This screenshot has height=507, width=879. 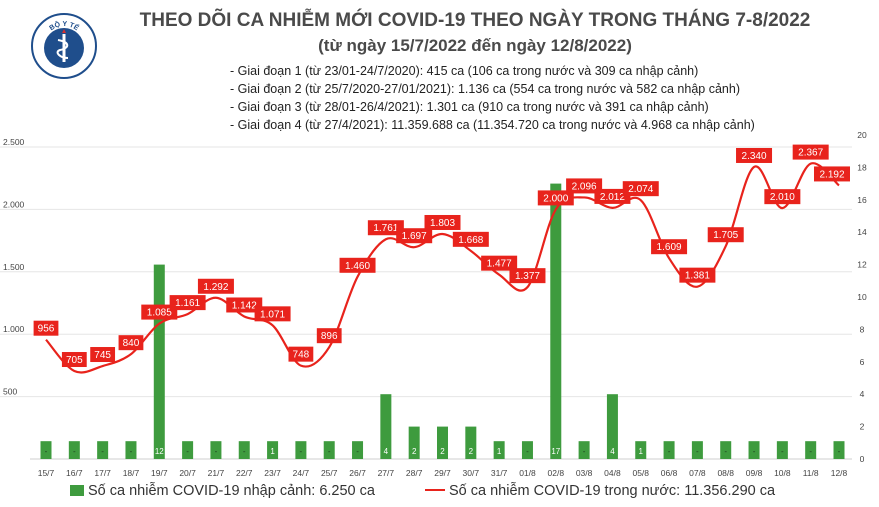 What do you see at coordinates (811, 473) in the screenshot?
I see `x-tick-label: 11/8` at bounding box center [811, 473].